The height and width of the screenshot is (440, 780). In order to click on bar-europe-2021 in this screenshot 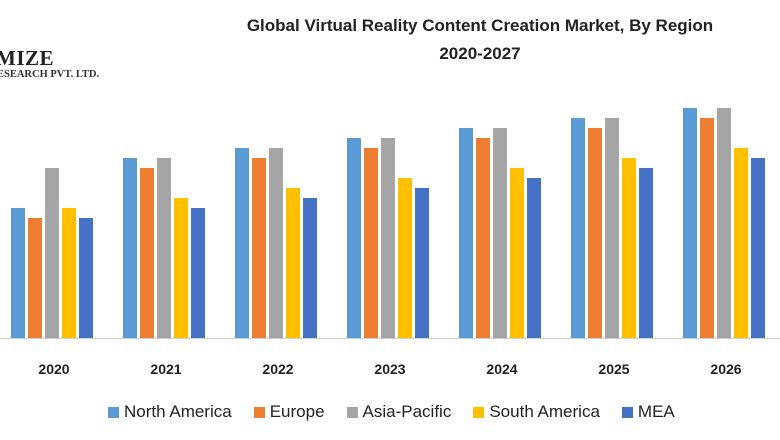, I will do `click(147, 253)`.